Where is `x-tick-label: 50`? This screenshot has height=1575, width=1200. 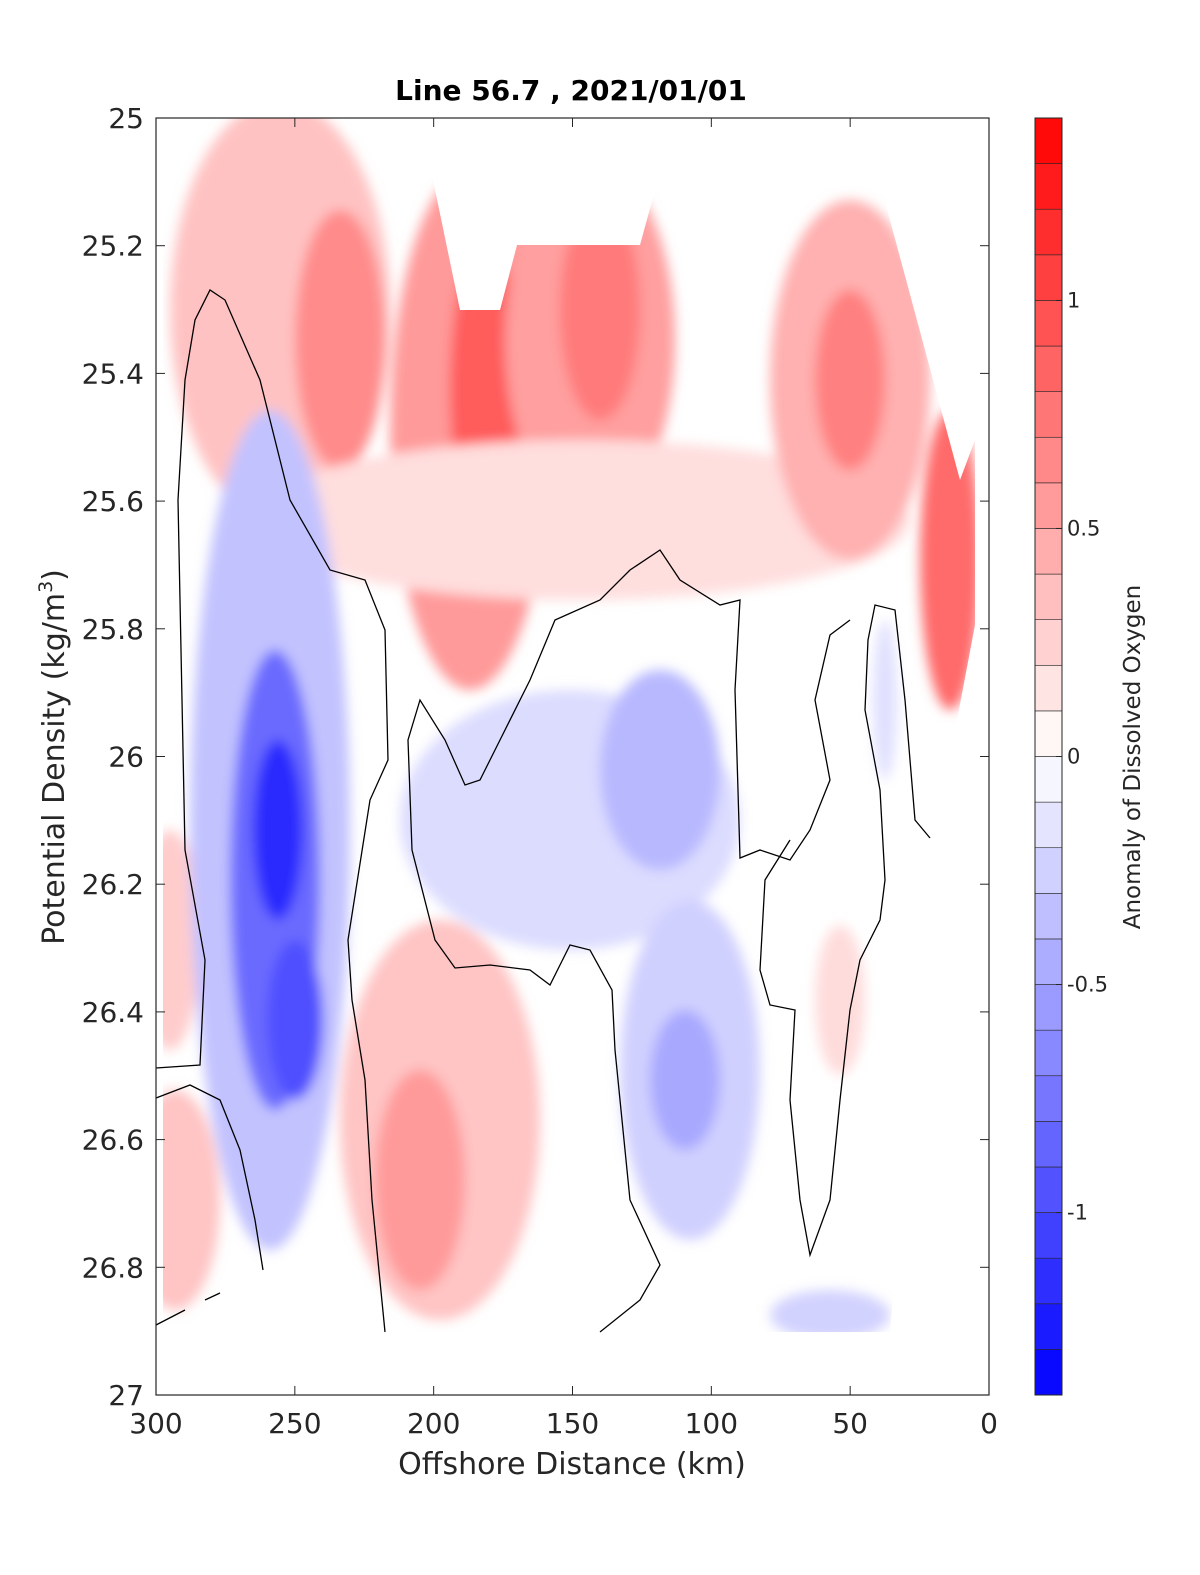 x-tick-label: 50 is located at coordinates (850, 1423).